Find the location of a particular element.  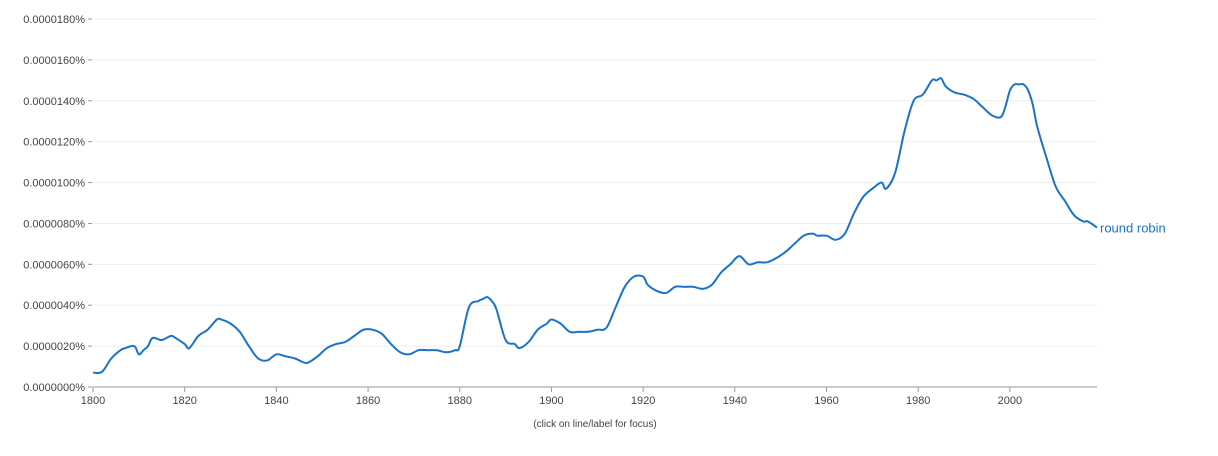

x-tick-label: 1940 is located at coordinates (735, 401).